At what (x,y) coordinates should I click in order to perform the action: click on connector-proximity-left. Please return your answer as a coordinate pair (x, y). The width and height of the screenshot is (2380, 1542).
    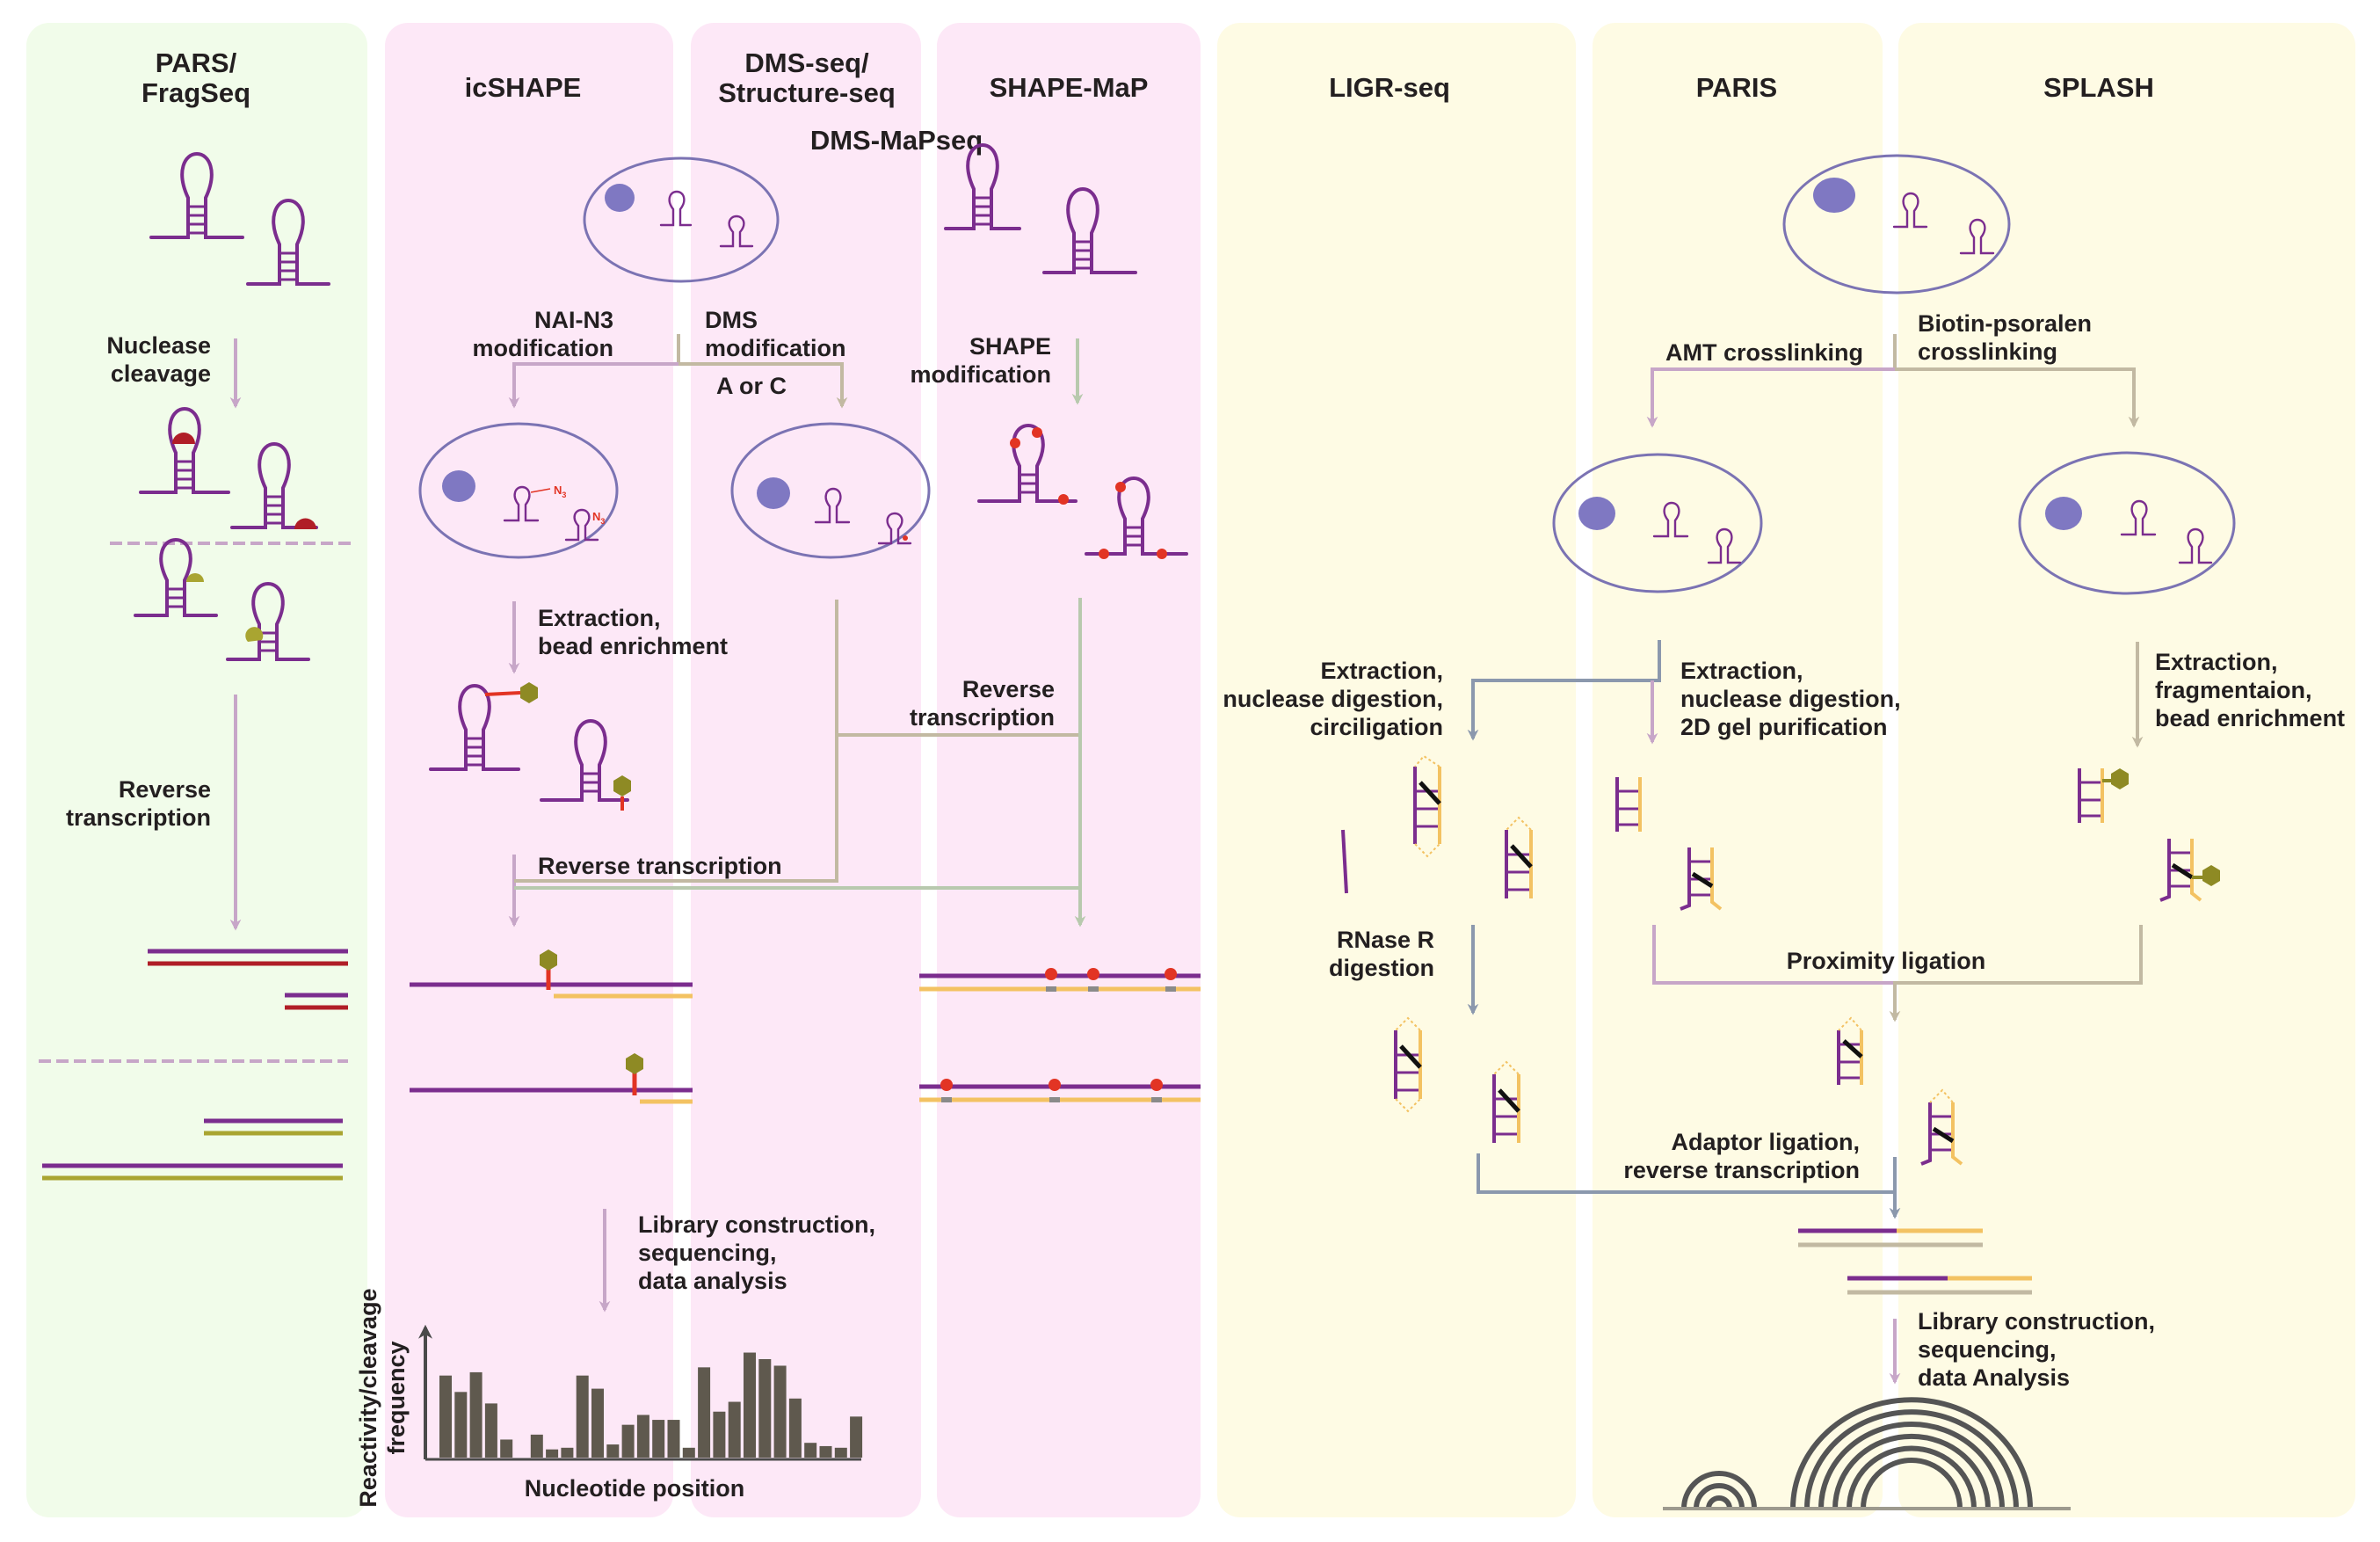
    Looking at the image, I should click on (1773, 955).